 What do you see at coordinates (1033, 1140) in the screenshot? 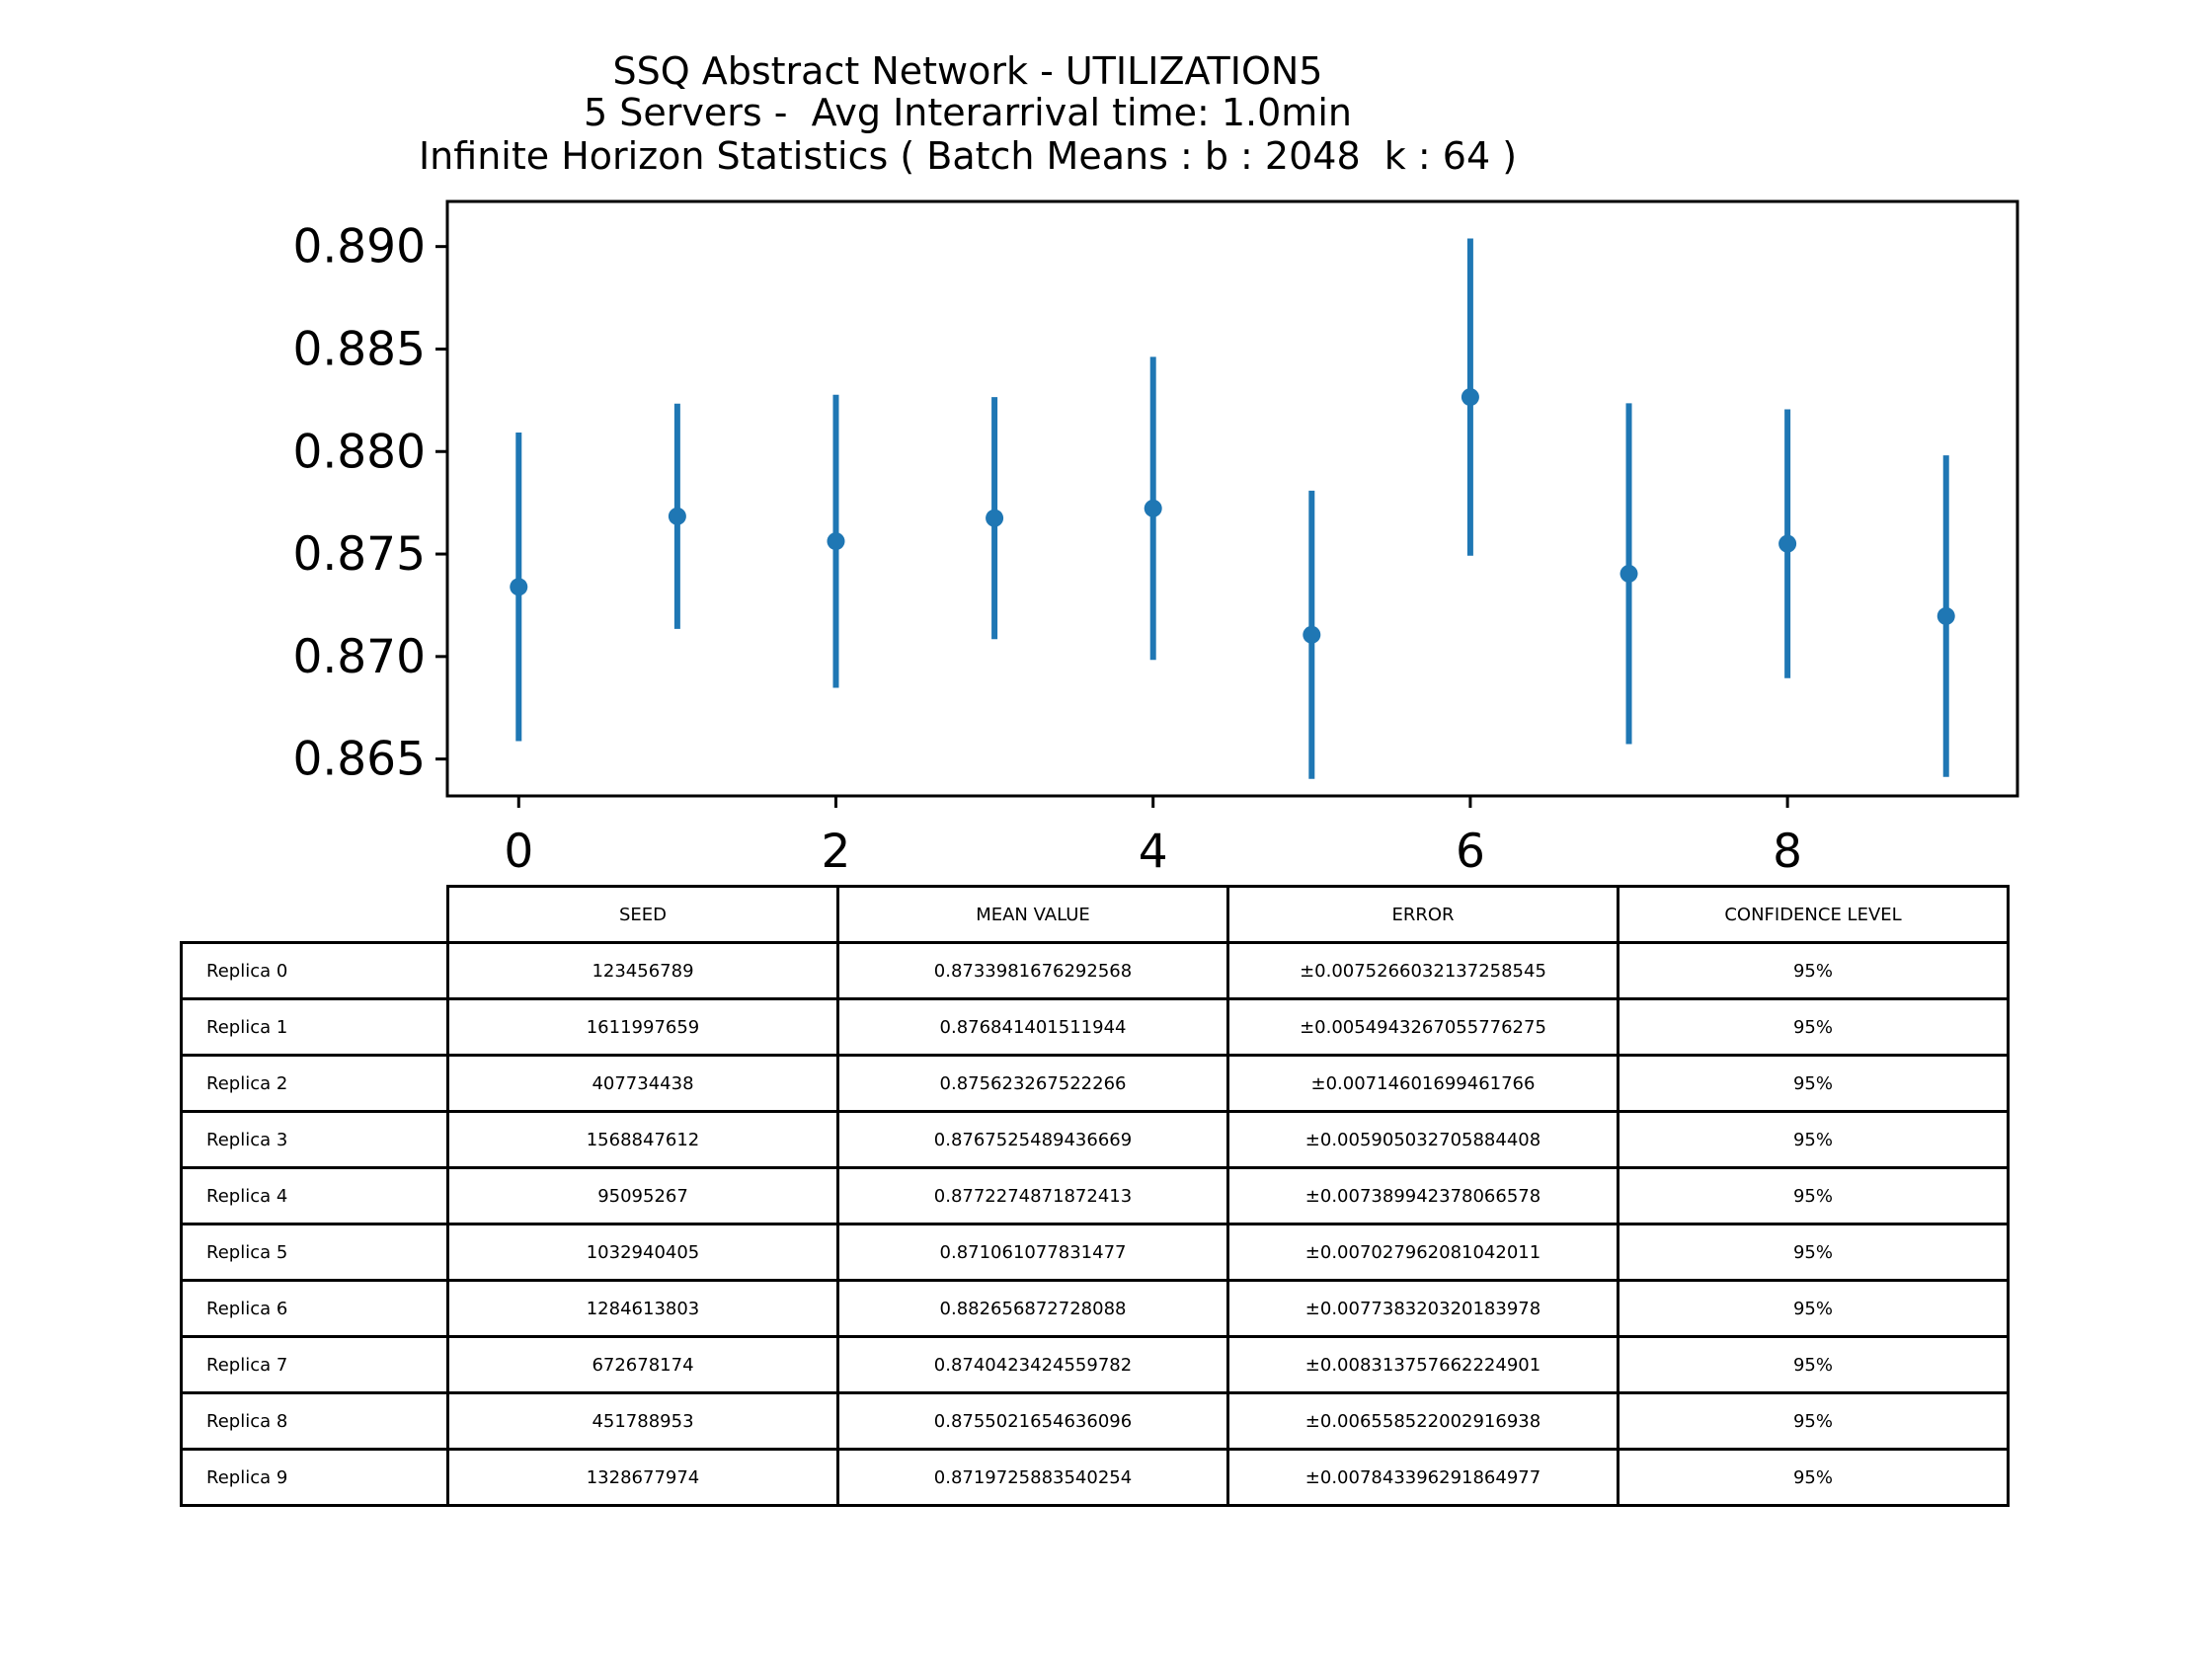
I see `mean-value-cell: 0.8767525489436669` at bounding box center [1033, 1140].